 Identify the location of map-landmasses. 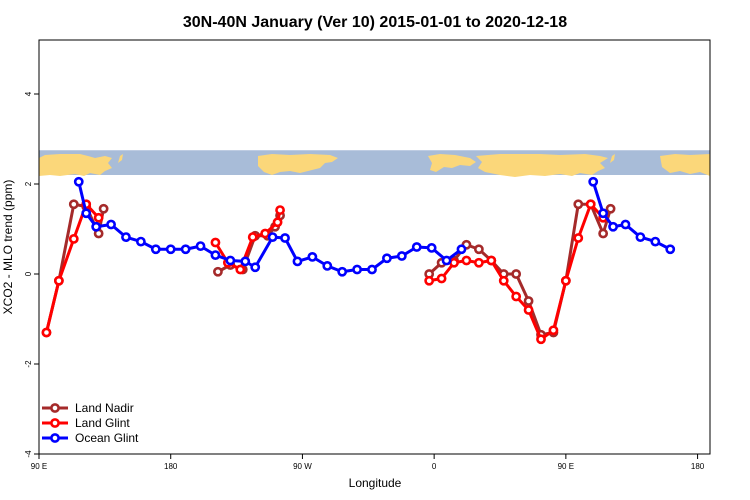
(374, 165).